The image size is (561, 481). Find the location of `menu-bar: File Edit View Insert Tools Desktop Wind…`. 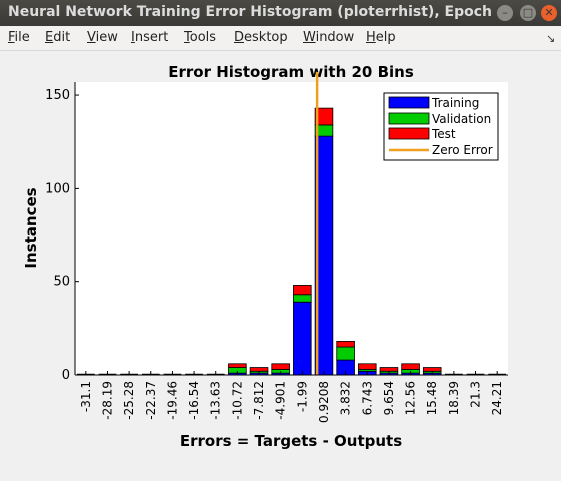

menu-bar: File Edit View Insert Tools Desktop Wind… is located at coordinates (280, 38).